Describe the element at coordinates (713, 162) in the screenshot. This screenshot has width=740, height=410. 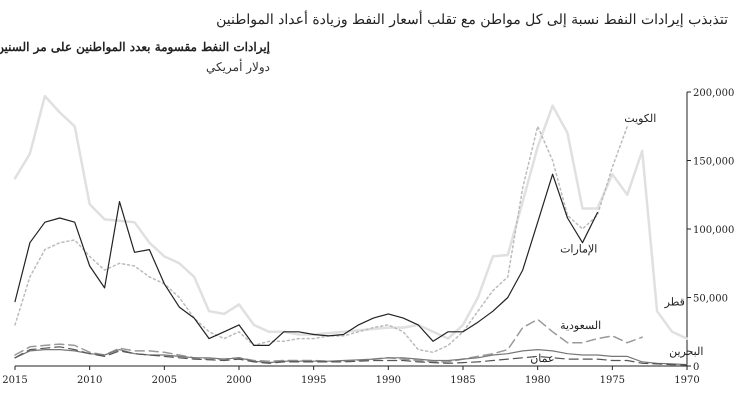
I see `y-tick-label: 150,000` at that location.